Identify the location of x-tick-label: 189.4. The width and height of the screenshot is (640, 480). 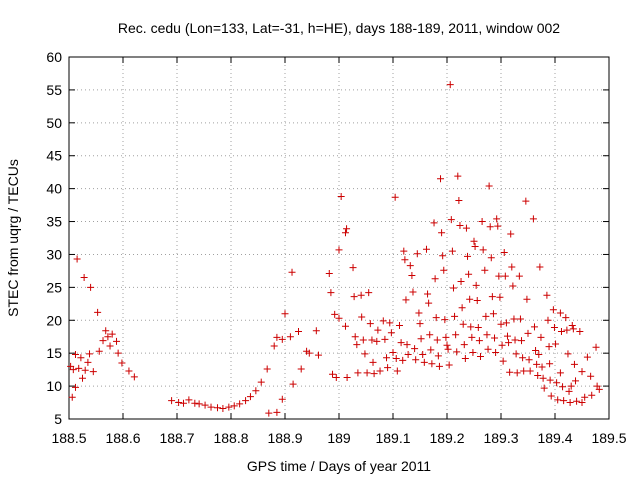
(554, 438).